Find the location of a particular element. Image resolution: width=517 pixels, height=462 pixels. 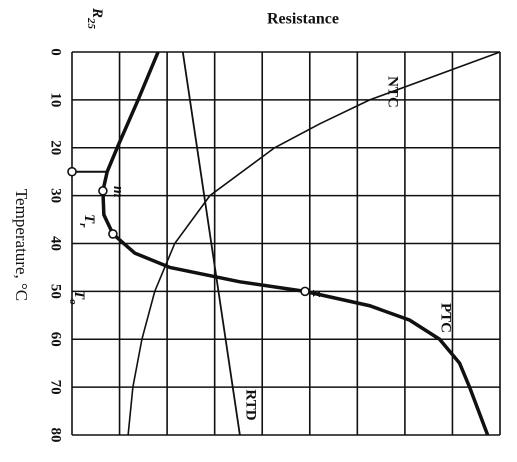

point-label: Tr is located at coordinates (86, 221).